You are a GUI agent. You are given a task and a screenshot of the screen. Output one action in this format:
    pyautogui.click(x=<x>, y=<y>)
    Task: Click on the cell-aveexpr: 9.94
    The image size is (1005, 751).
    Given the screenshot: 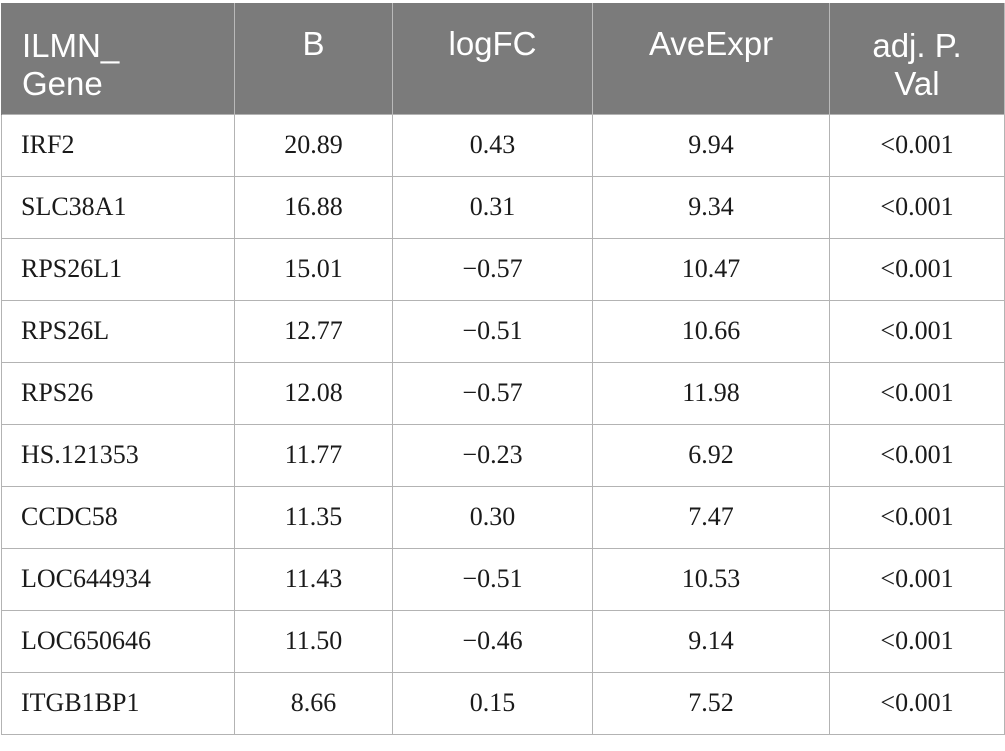 What is the action you would take?
    pyautogui.click(x=711, y=145)
    